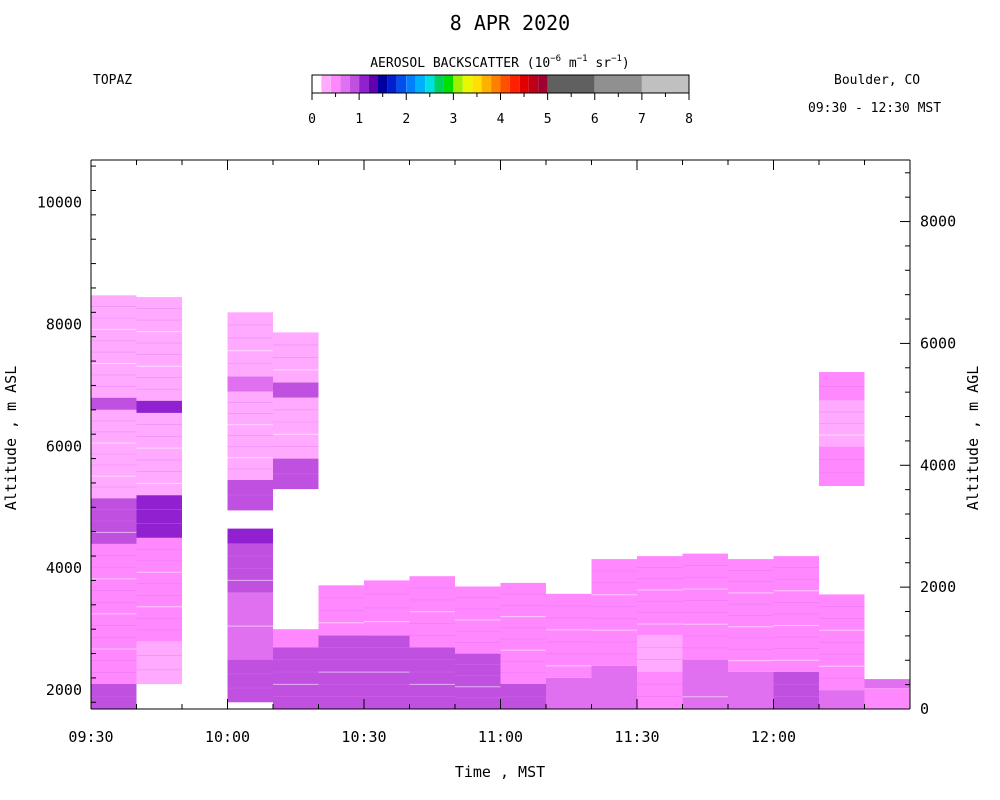  What do you see at coordinates (453, 119) in the screenshot?
I see `colorbar-tick-label: 3` at bounding box center [453, 119].